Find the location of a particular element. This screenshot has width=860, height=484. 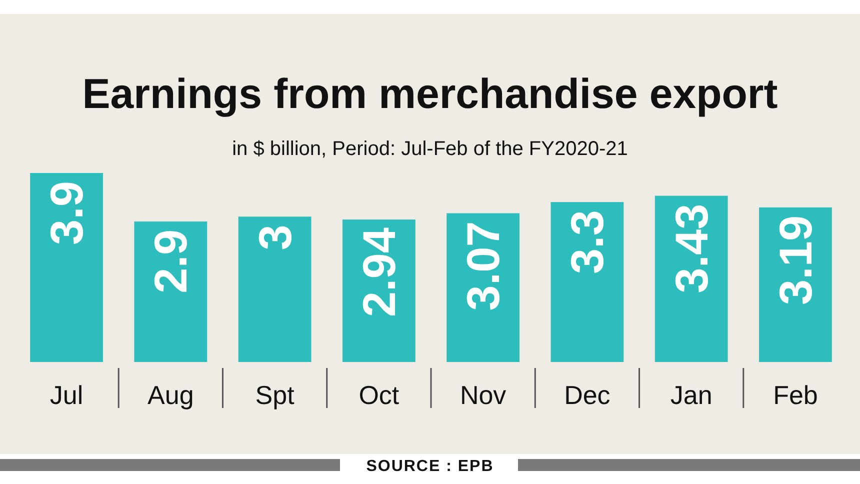

chart-title: Earnings from merchandise export is located at coordinates (430, 93).